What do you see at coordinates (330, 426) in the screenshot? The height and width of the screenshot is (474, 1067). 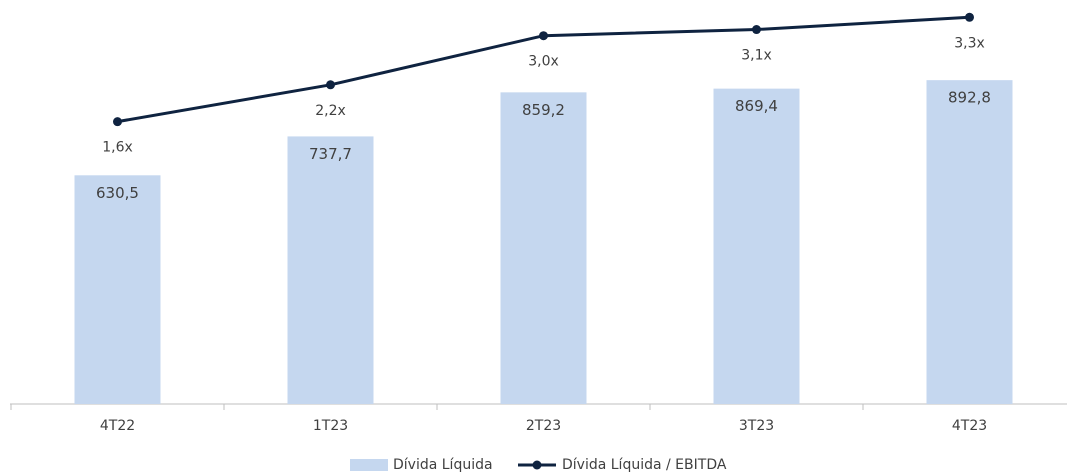 I see `x-tick-label: 1T23` at bounding box center [330, 426].